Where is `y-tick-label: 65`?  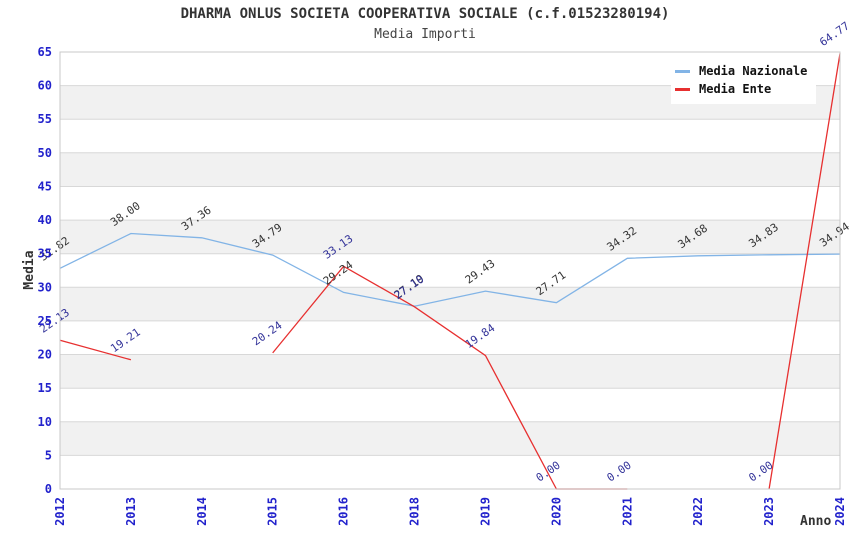 y-tick-label: 65 is located at coordinates (45, 52).